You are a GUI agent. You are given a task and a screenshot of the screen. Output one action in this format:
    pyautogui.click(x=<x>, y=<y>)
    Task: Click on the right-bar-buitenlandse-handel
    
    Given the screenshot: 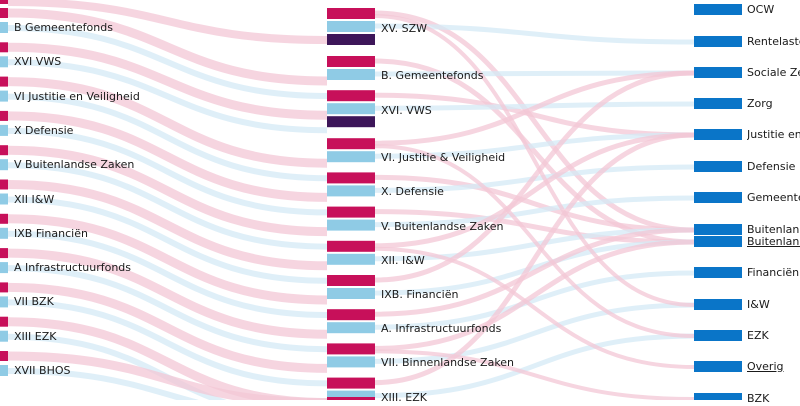 What is the action you would take?
    pyautogui.click(x=718, y=241)
    